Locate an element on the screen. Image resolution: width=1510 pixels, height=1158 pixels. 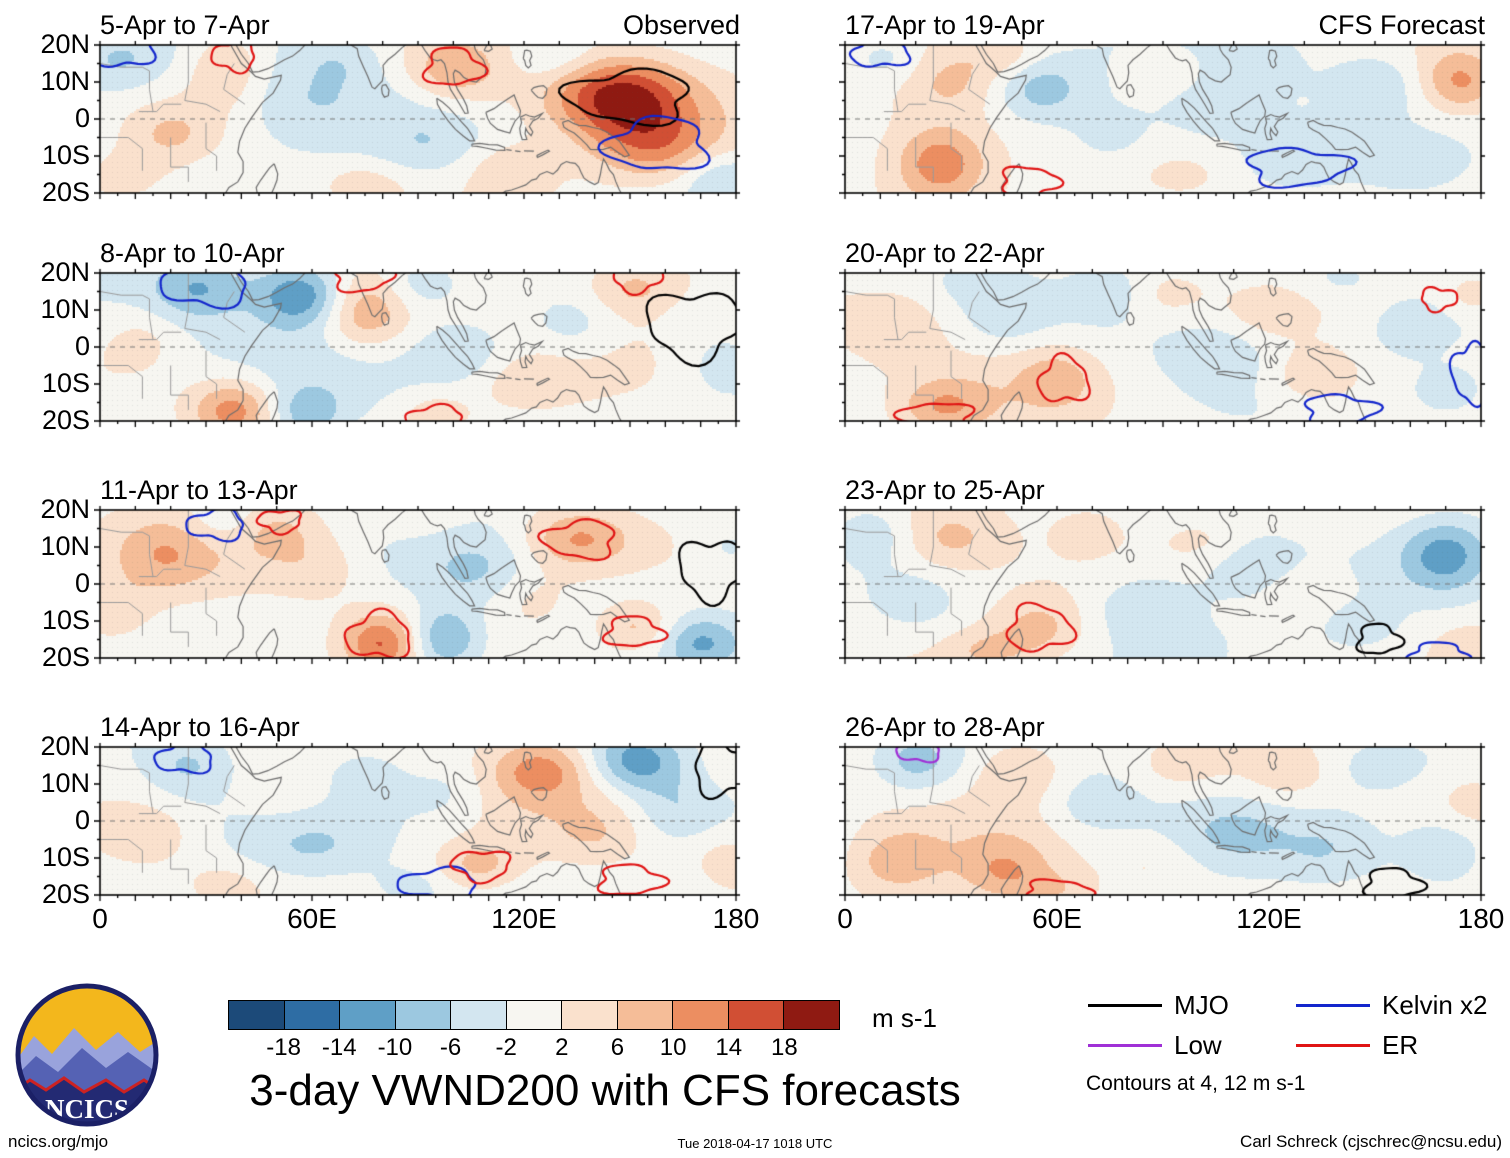
panel-8-apr-to-10-apr: 8-Apr to 10-Apr 20N 10N 0 10S 20S is located at coordinates (391, 332).